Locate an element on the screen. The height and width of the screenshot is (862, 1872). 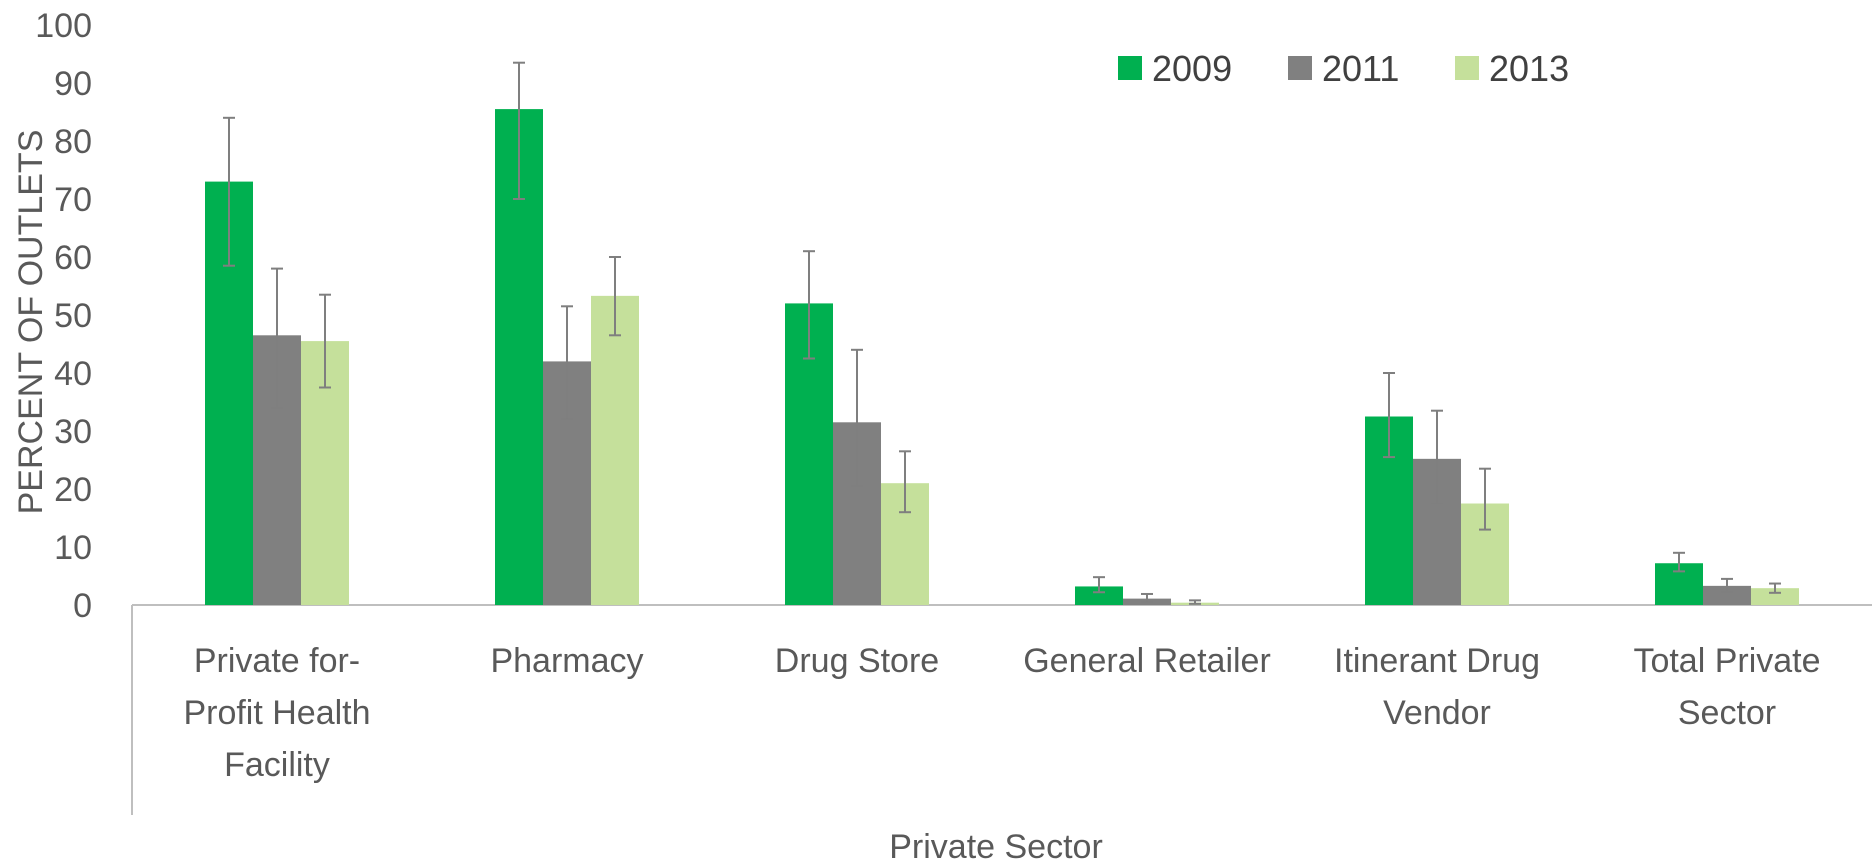
y-tick-label: 80 is located at coordinates (73, 142).